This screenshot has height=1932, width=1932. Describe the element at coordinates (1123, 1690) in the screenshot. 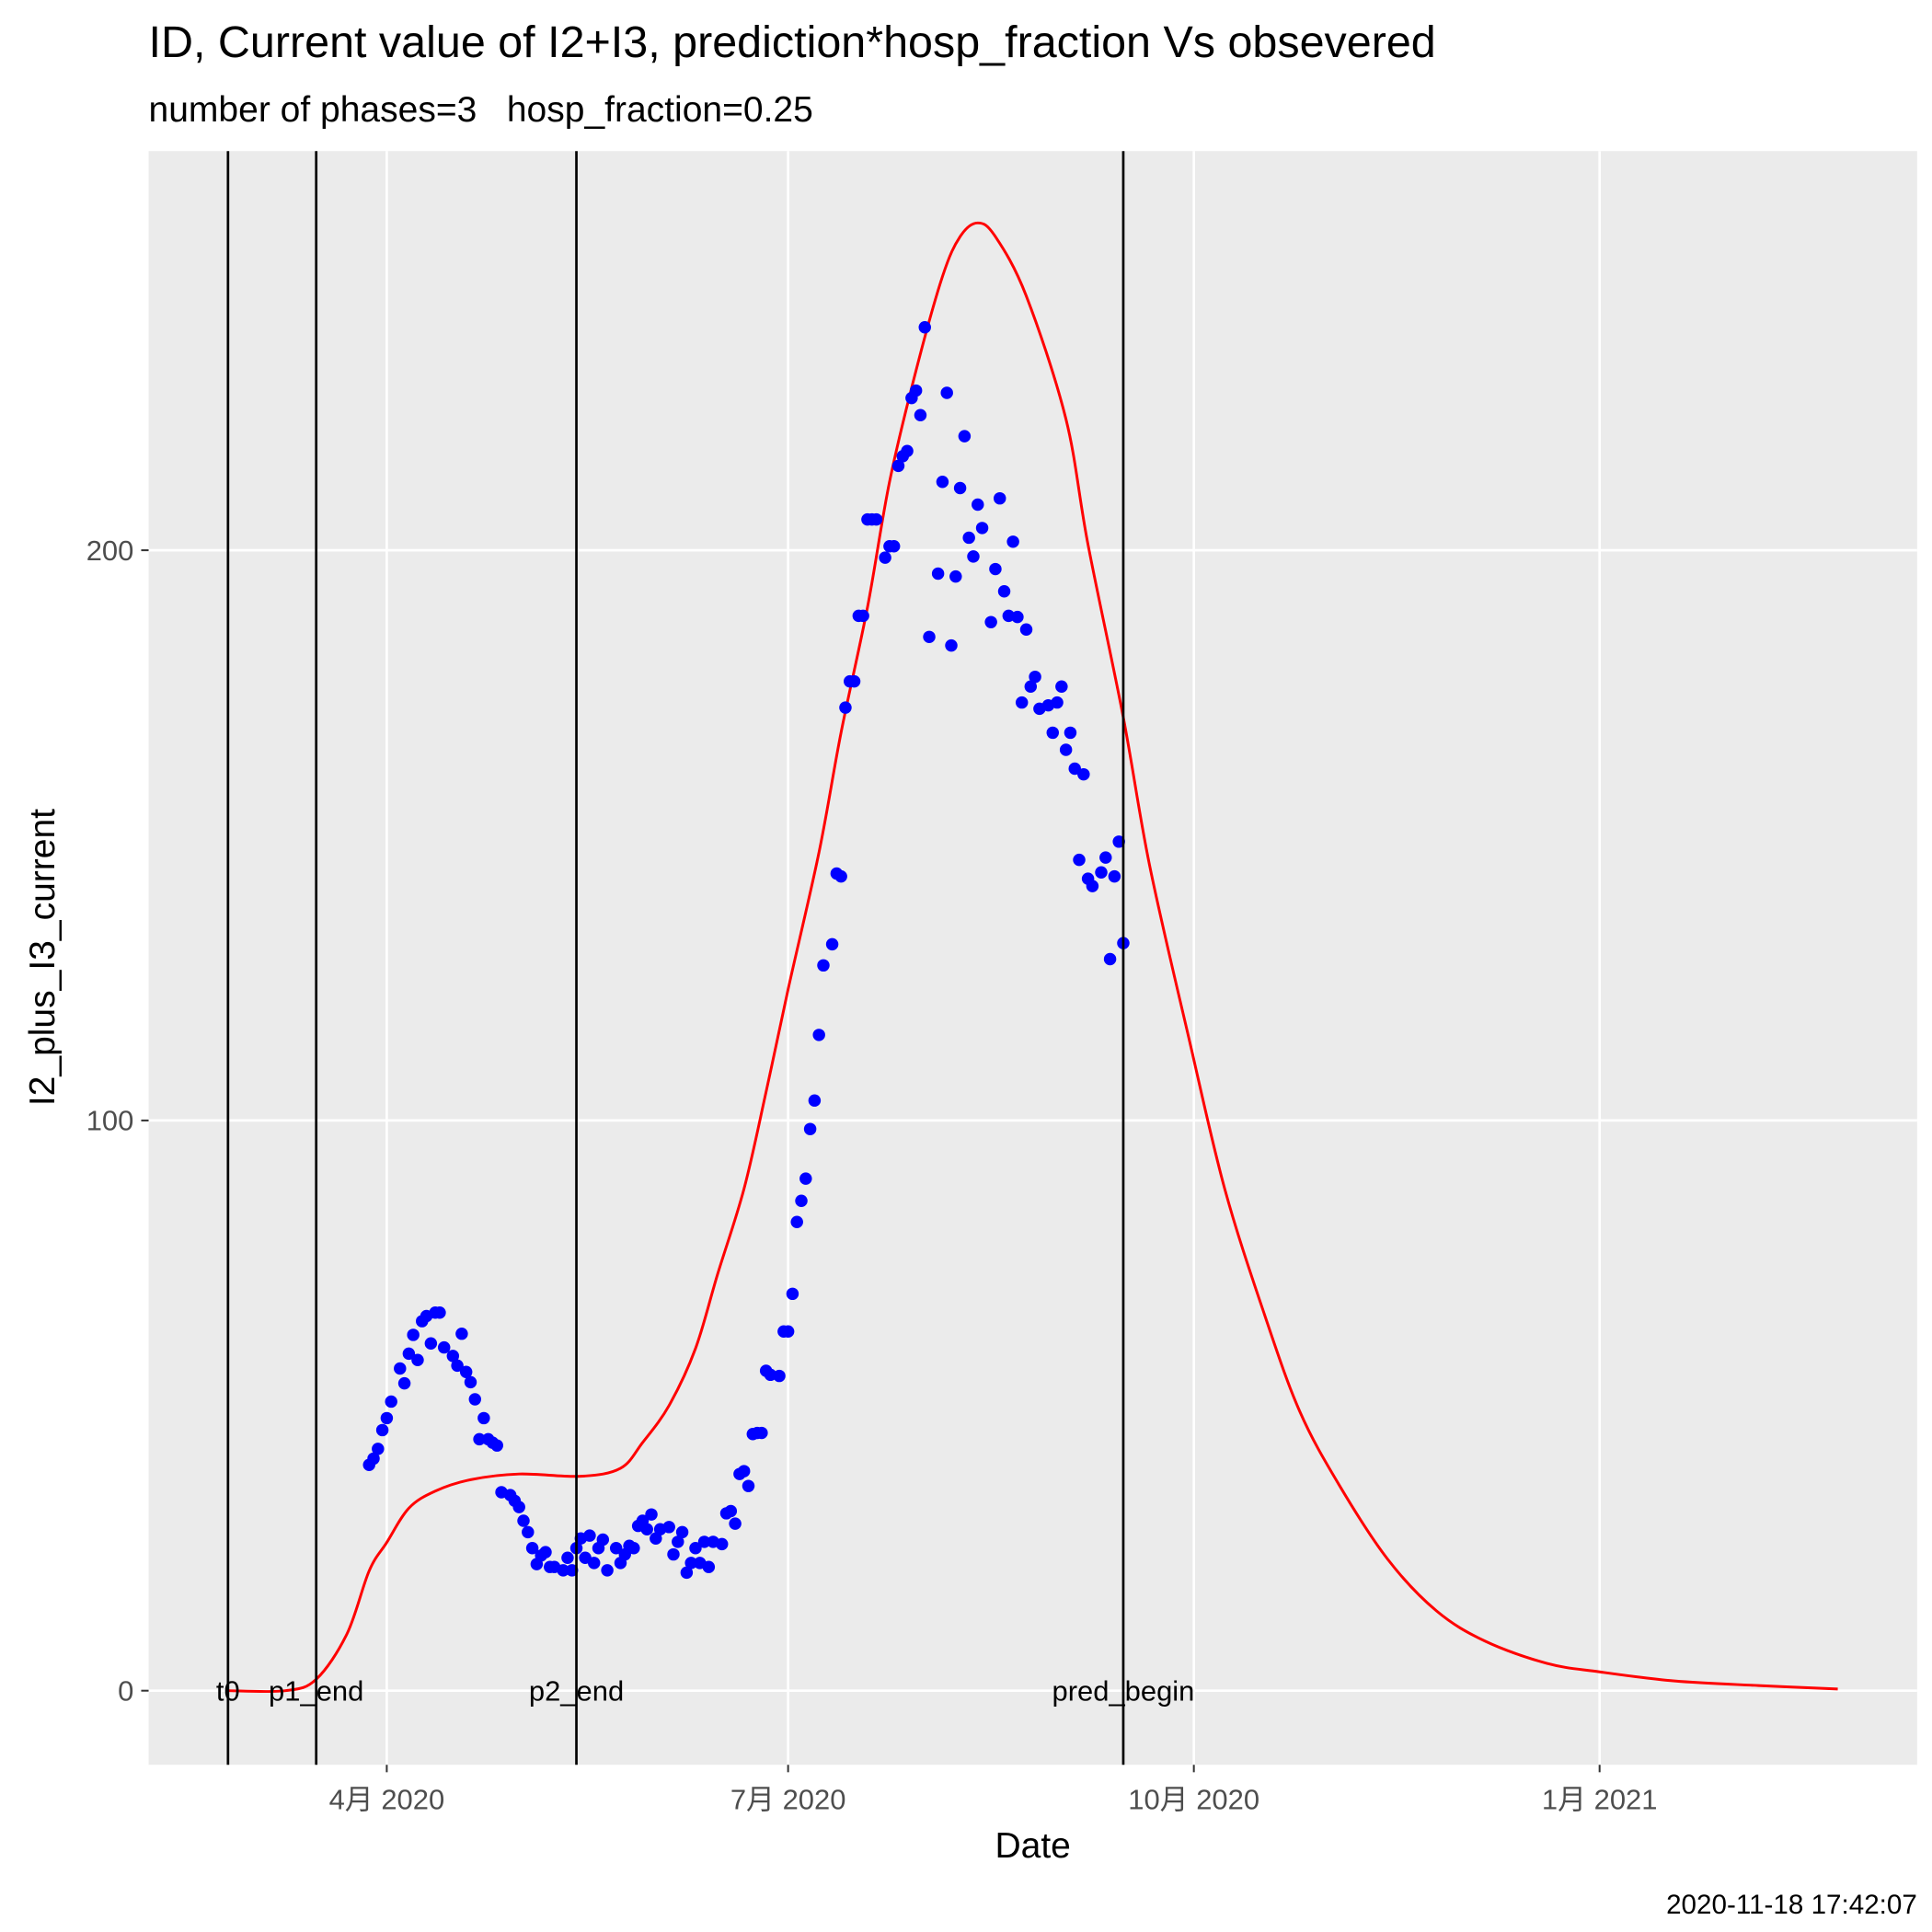

I see `phase-label: pred_begin` at that location.